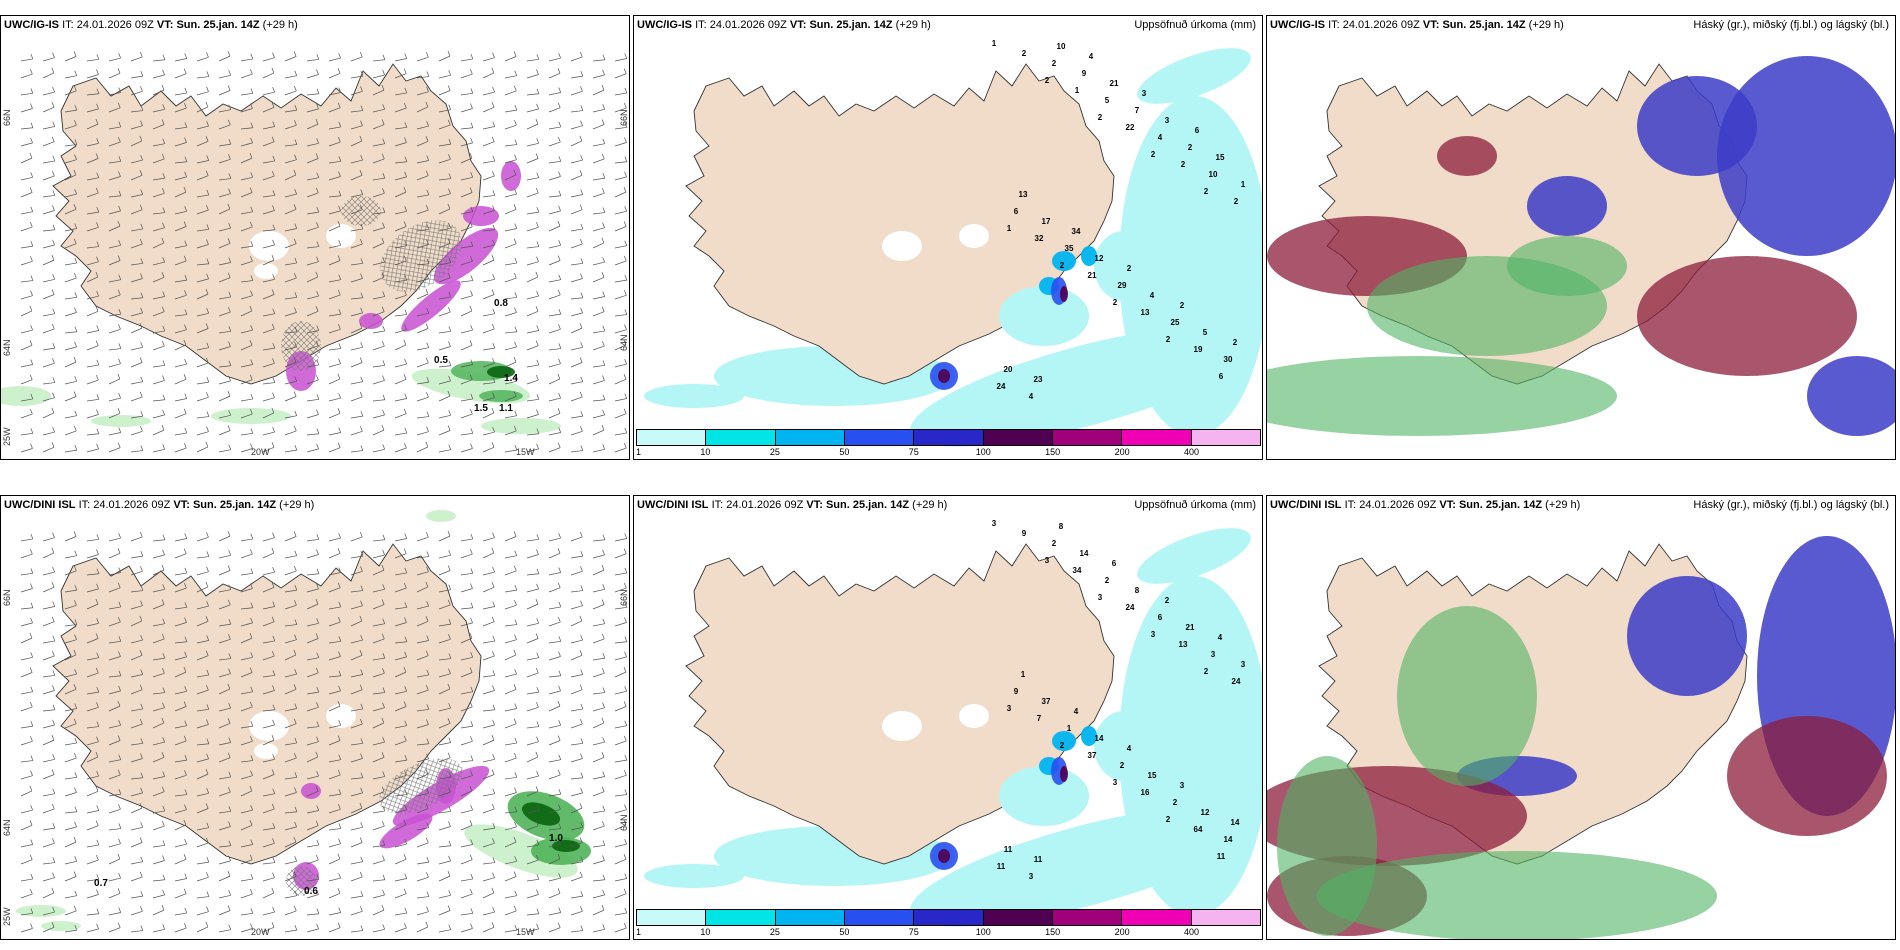  I want to click on colorbar-ticks: 1 10 25 50 75 100 150 200 400, so click(948, 933).